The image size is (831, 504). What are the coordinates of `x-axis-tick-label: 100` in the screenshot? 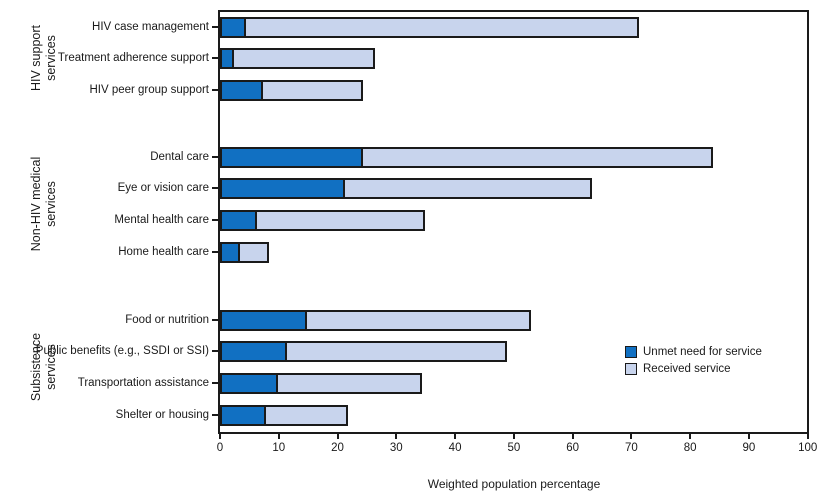 It's located at (808, 448).